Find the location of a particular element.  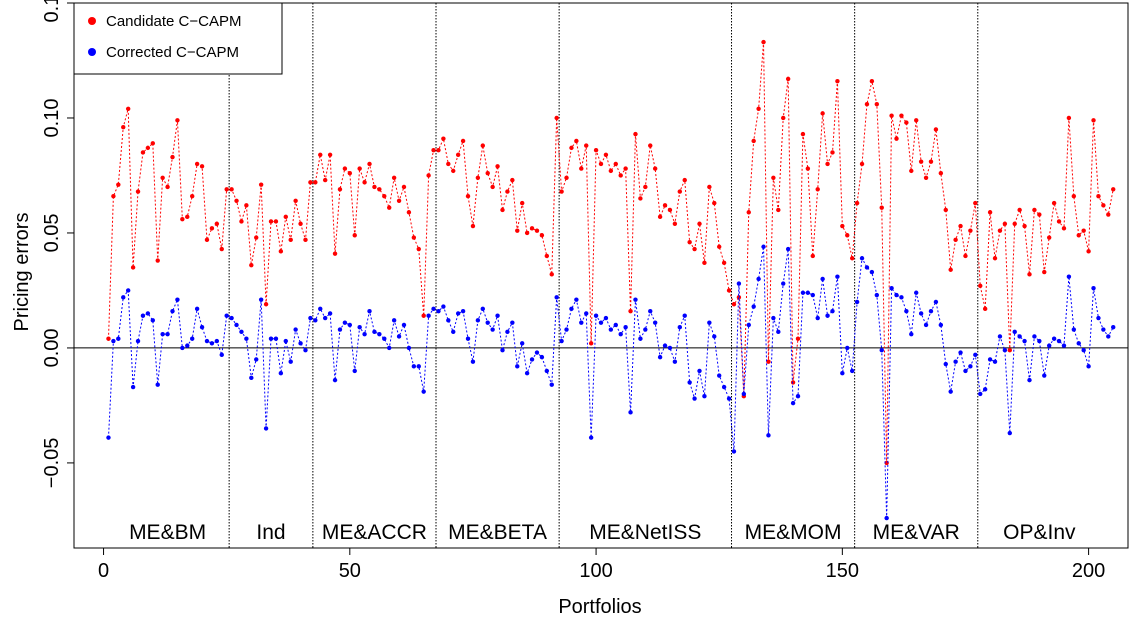

y-tick-label: 0.05 is located at coordinates (52, 232).